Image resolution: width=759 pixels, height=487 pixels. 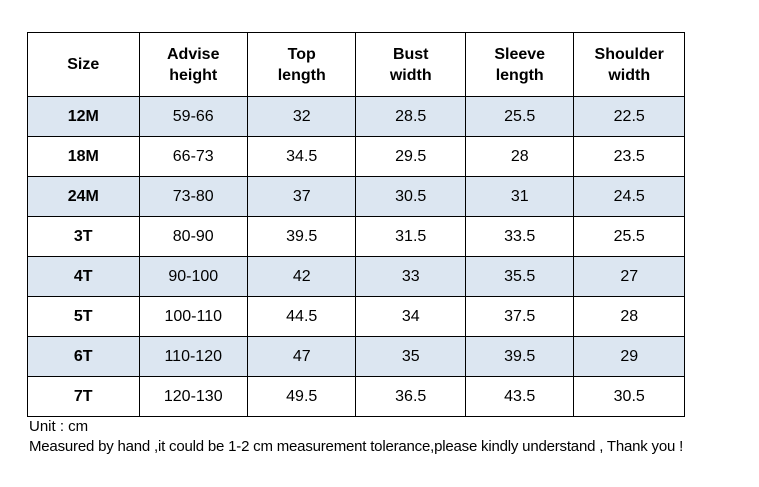 I want to click on sleeve-length-cell: 39.5, so click(x=519, y=356).